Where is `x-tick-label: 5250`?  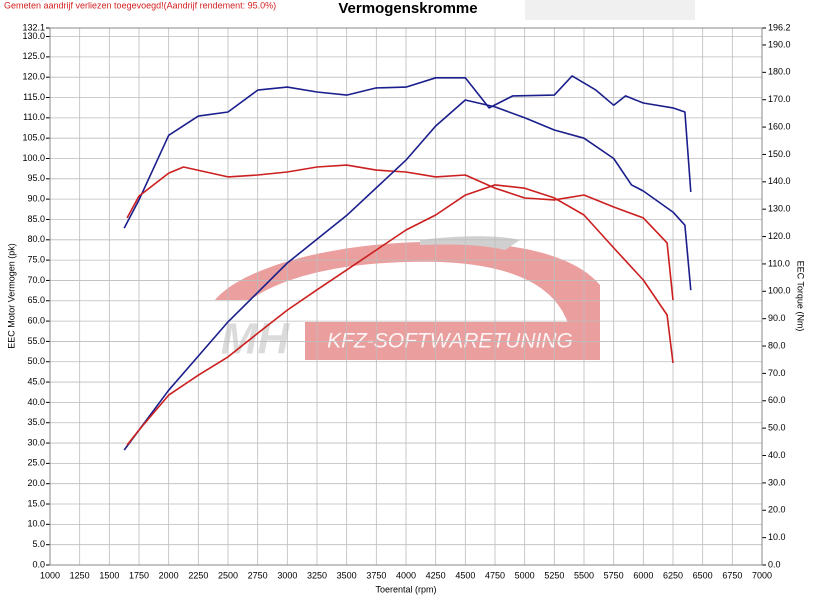
x-tick-label: 5250 is located at coordinates (554, 575).